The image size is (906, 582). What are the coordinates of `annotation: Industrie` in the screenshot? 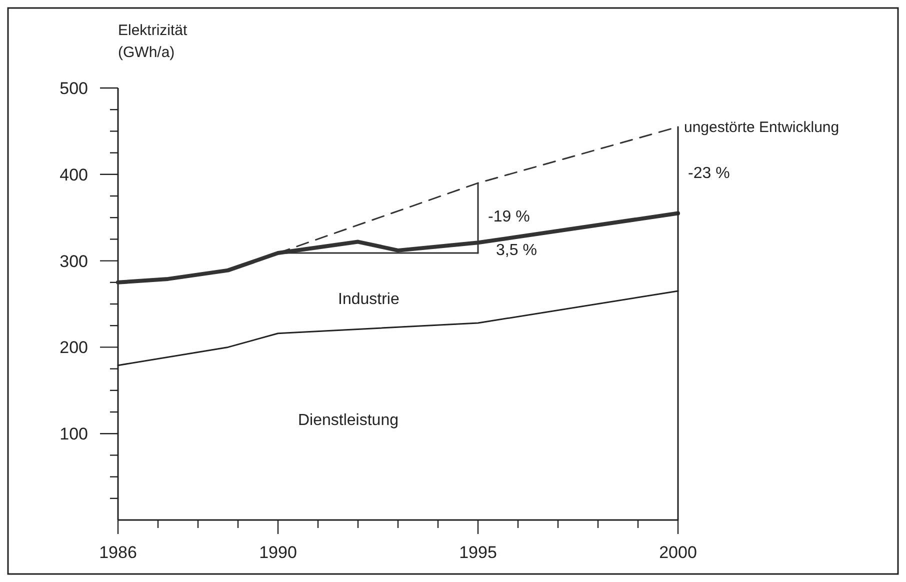 It's located at (369, 299).